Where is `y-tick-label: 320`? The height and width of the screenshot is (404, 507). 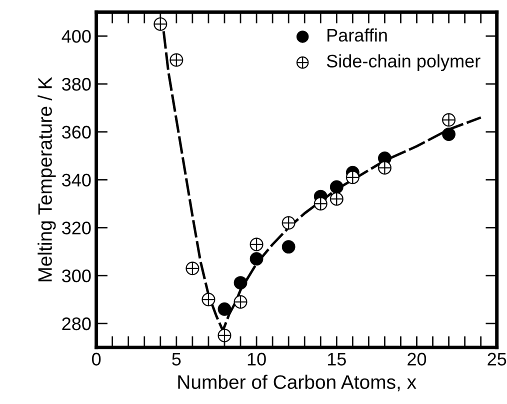
y-tick-label: 320 is located at coordinates (76, 228).